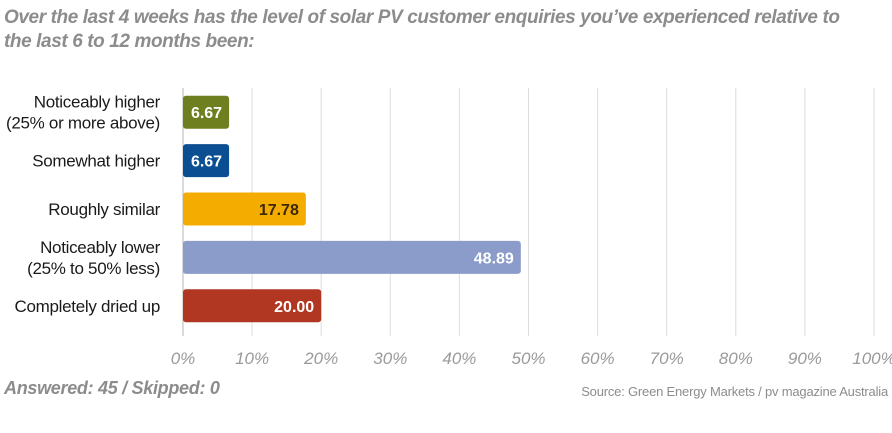 The width and height of the screenshot is (892, 433). What do you see at coordinates (872, 358) in the screenshot?
I see `x-tick-label: 100%` at bounding box center [872, 358].